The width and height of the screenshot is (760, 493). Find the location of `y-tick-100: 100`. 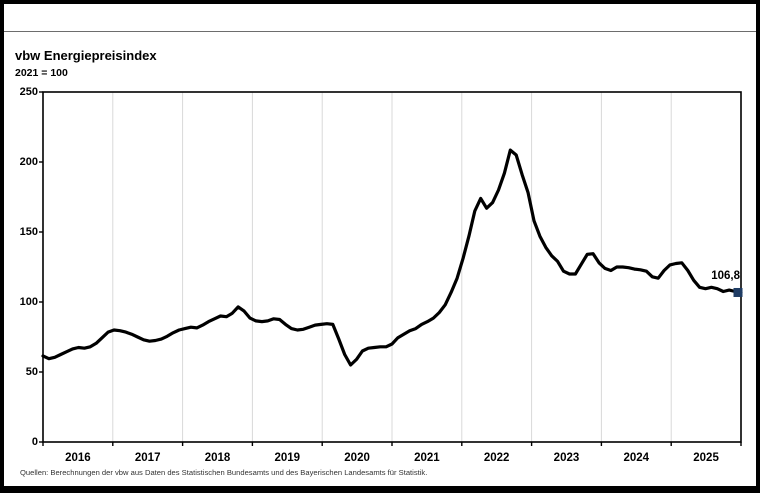

y-tick-100: 100 is located at coordinates (28, 302).